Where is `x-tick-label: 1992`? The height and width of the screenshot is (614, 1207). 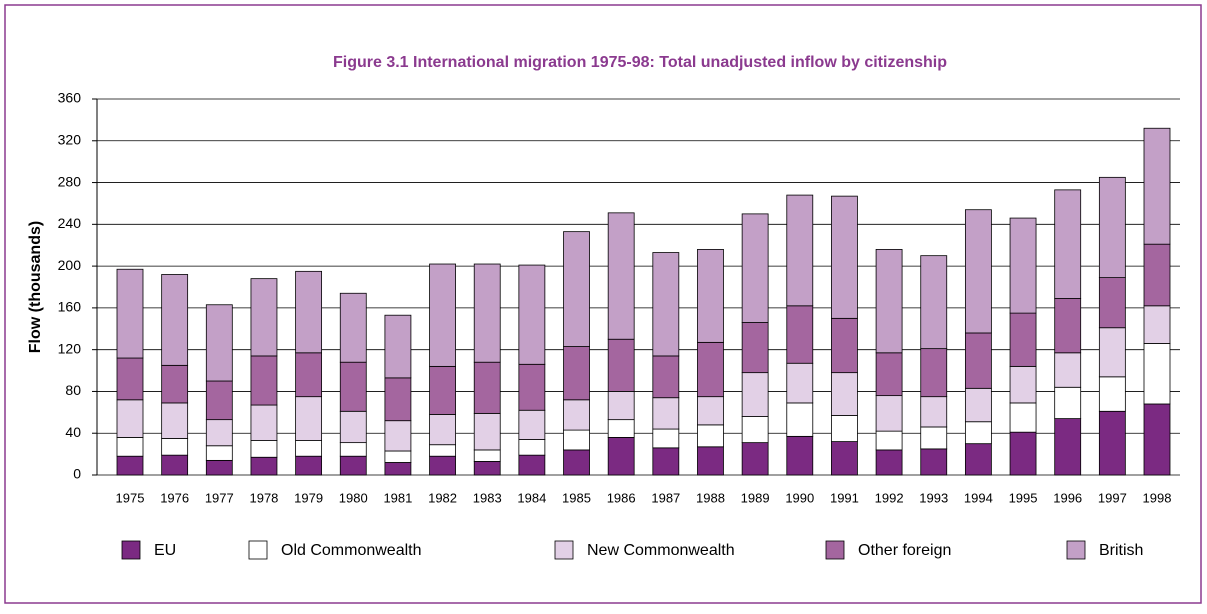 x-tick-label: 1992 is located at coordinates (889, 497).